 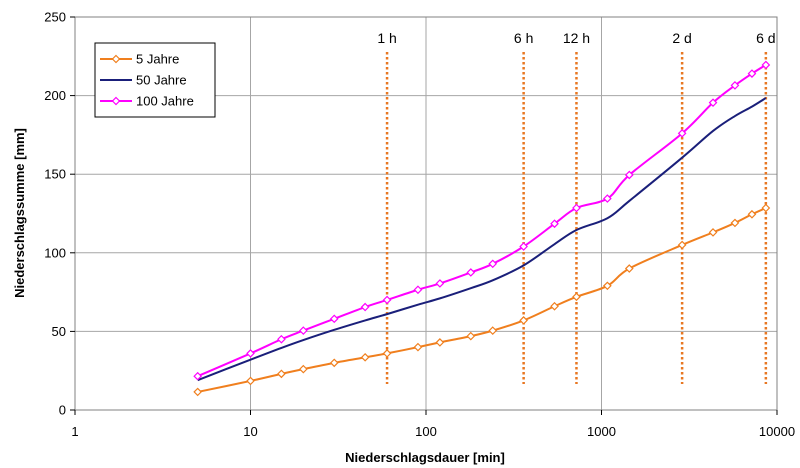 I want to click on legend-label: 5 Jahre, so click(x=157, y=59).